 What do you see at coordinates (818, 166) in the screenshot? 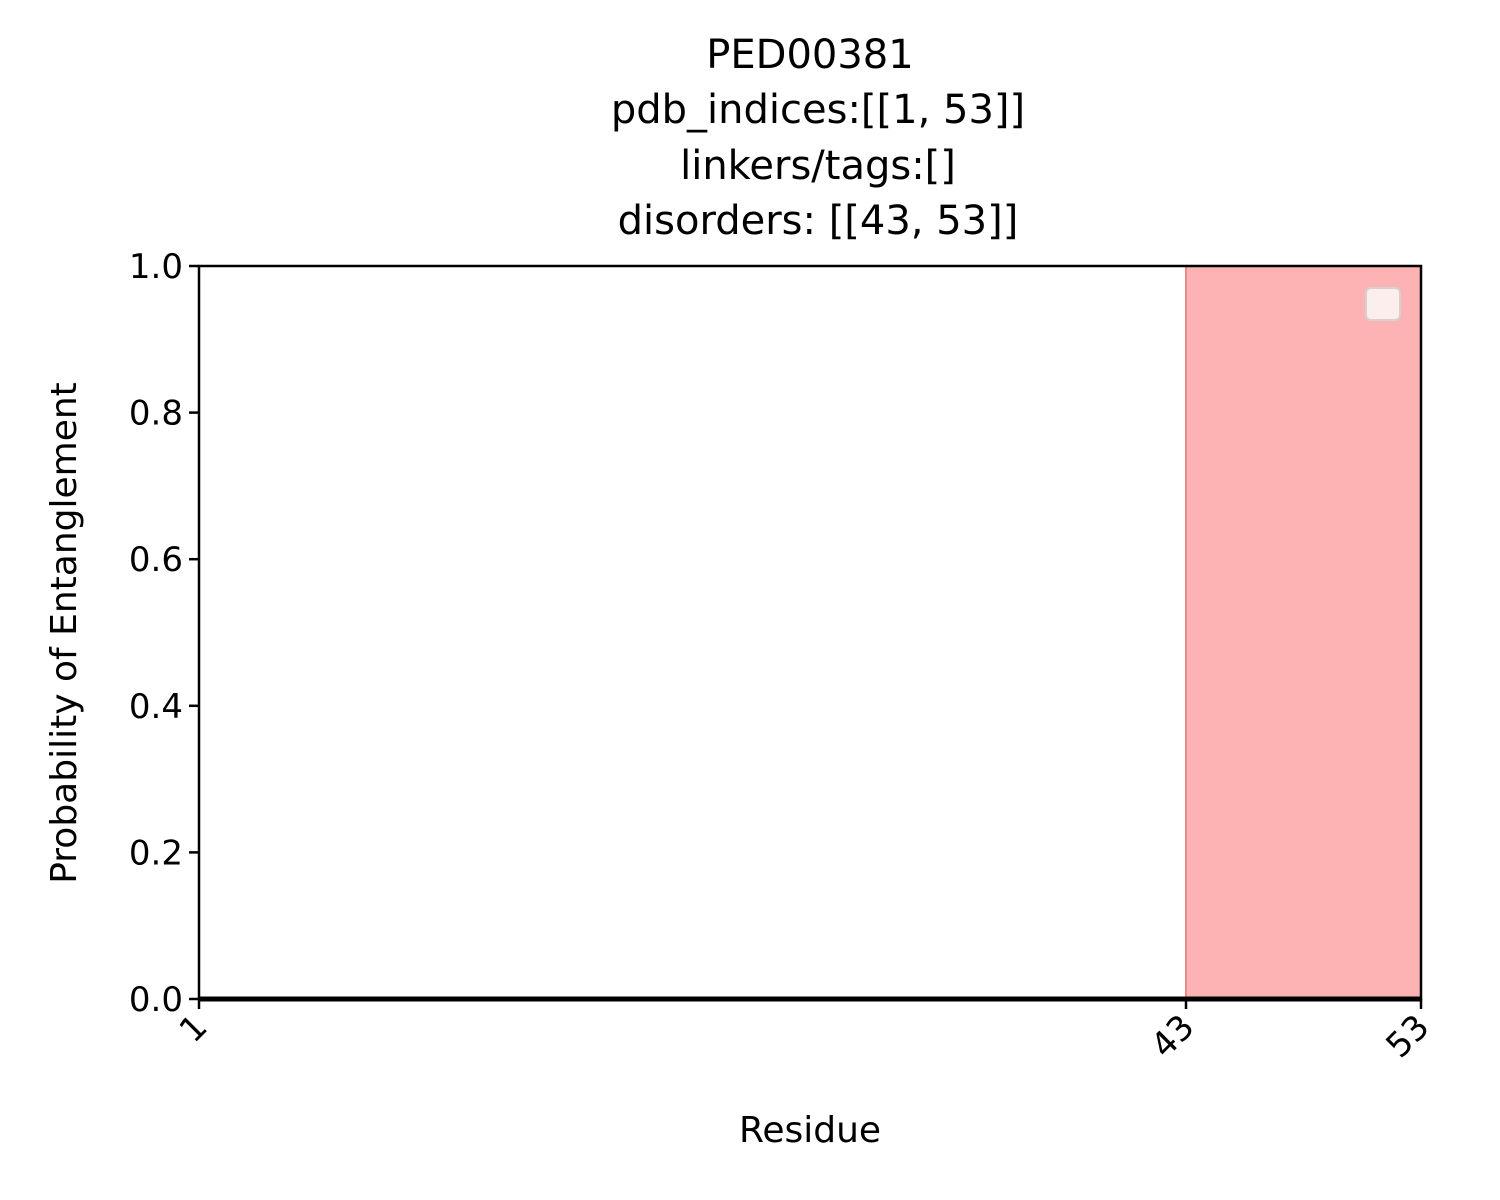
I see `title-line-3: linkers/tags:[]` at bounding box center [818, 166].